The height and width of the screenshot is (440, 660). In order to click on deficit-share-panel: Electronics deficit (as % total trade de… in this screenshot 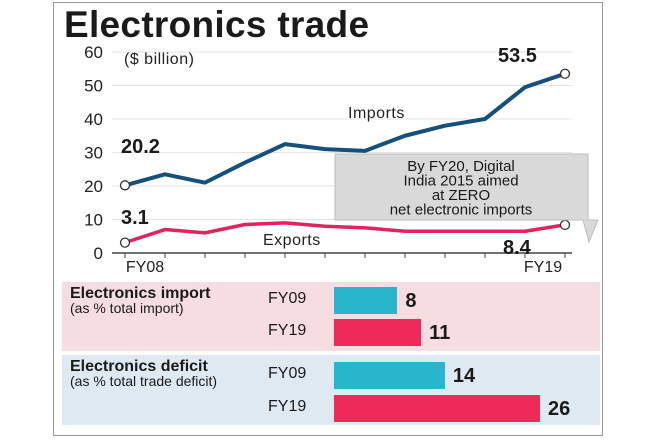, I will do `click(331, 390)`.